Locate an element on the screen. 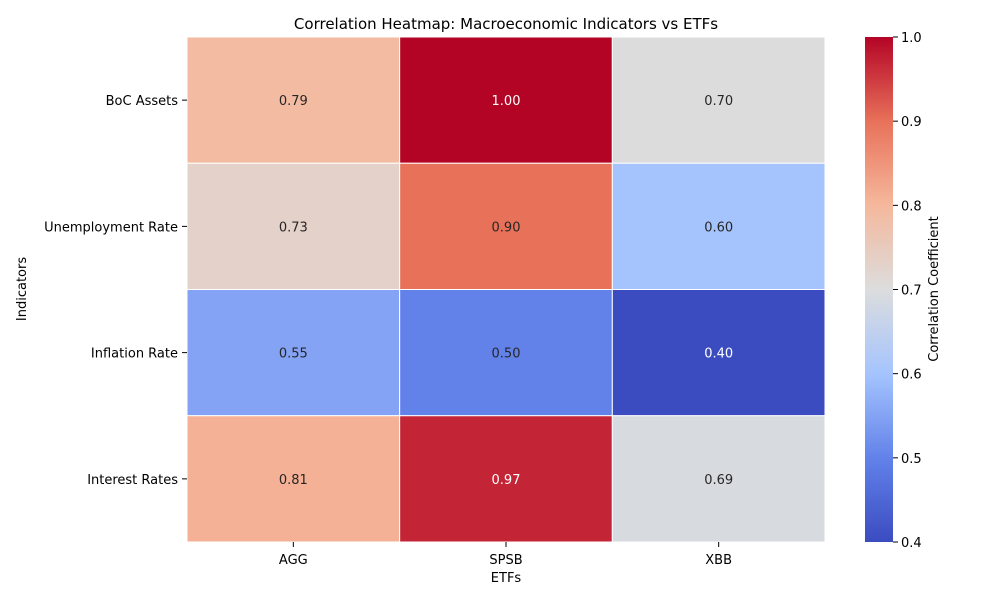 The width and height of the screenshot is (1000, 600). cell-value-label: 0.55 is located at coordinates (293, 354).